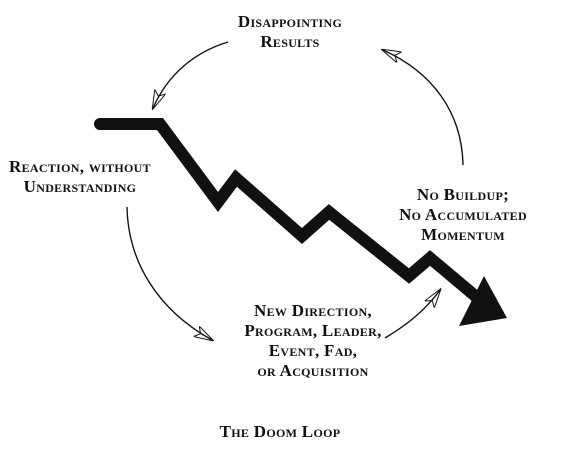 This screenshot has height=465, width=563. I want to click on node-text: No Buildup;, so click(463, 194).